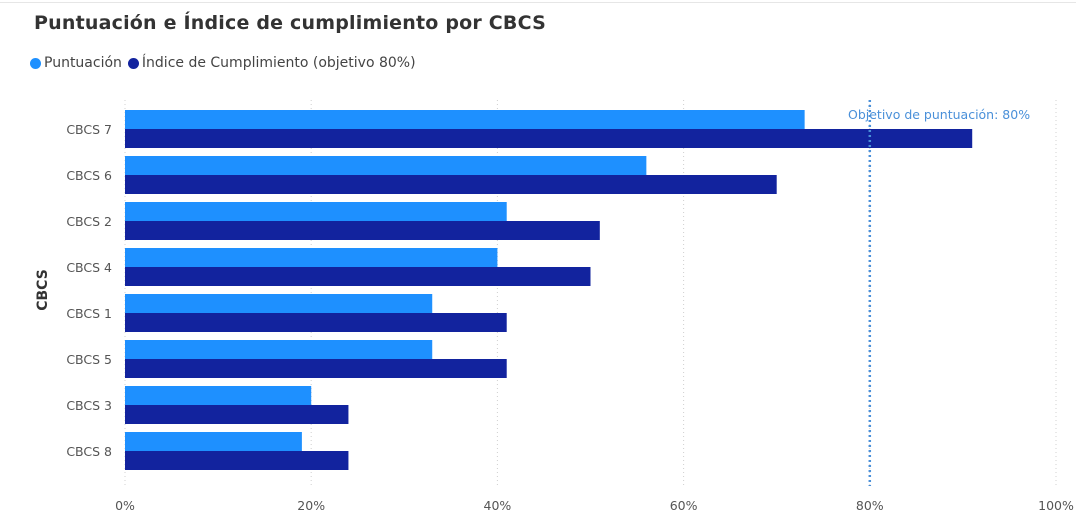  Describe the element at coordinates (83, 63) in the screenshot. I see `legend-label-puntuacion: Puntuación` at that location.